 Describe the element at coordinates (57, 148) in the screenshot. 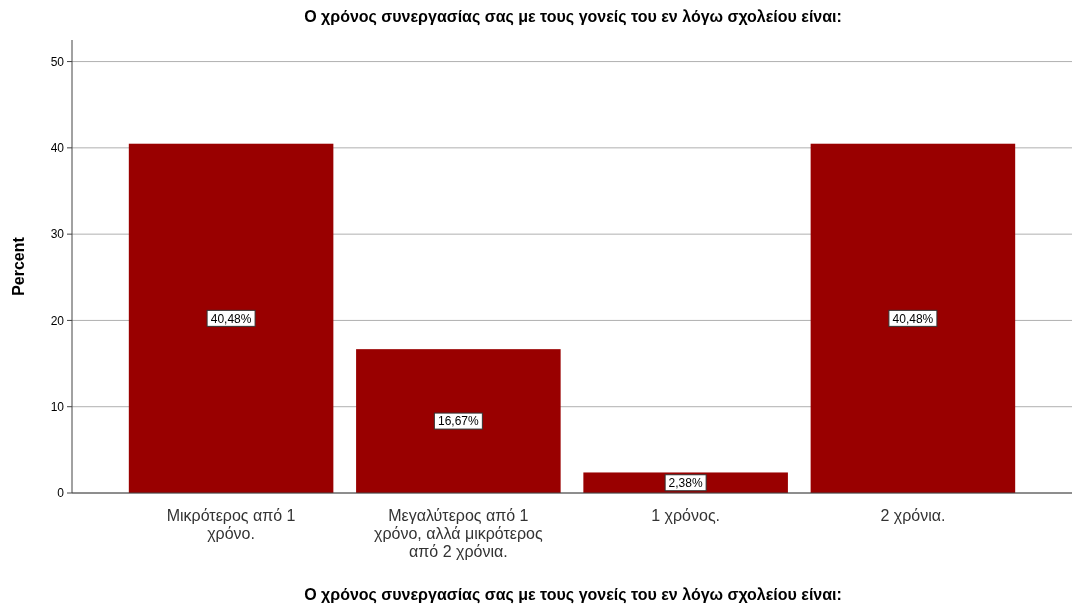

I see `y-tick-label: 40` at that location.